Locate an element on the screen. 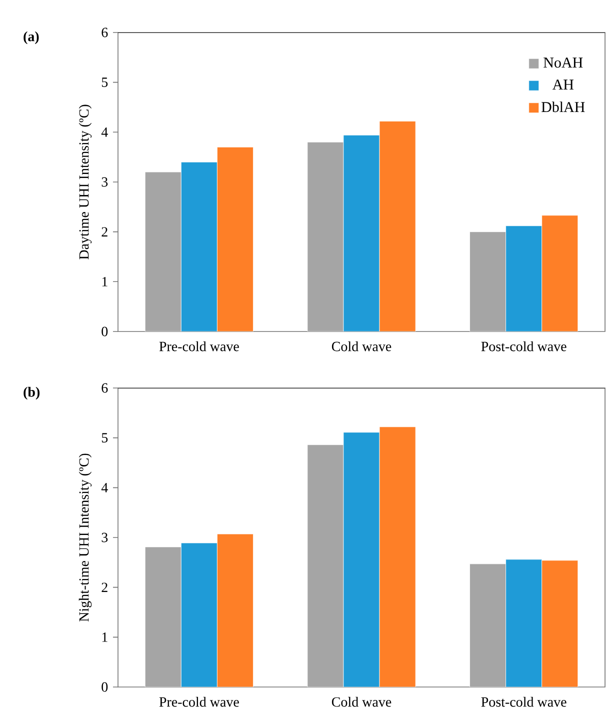  y-axis-title: Daytime UHI Intensity (ºC) is located at coordinates (85, 182).